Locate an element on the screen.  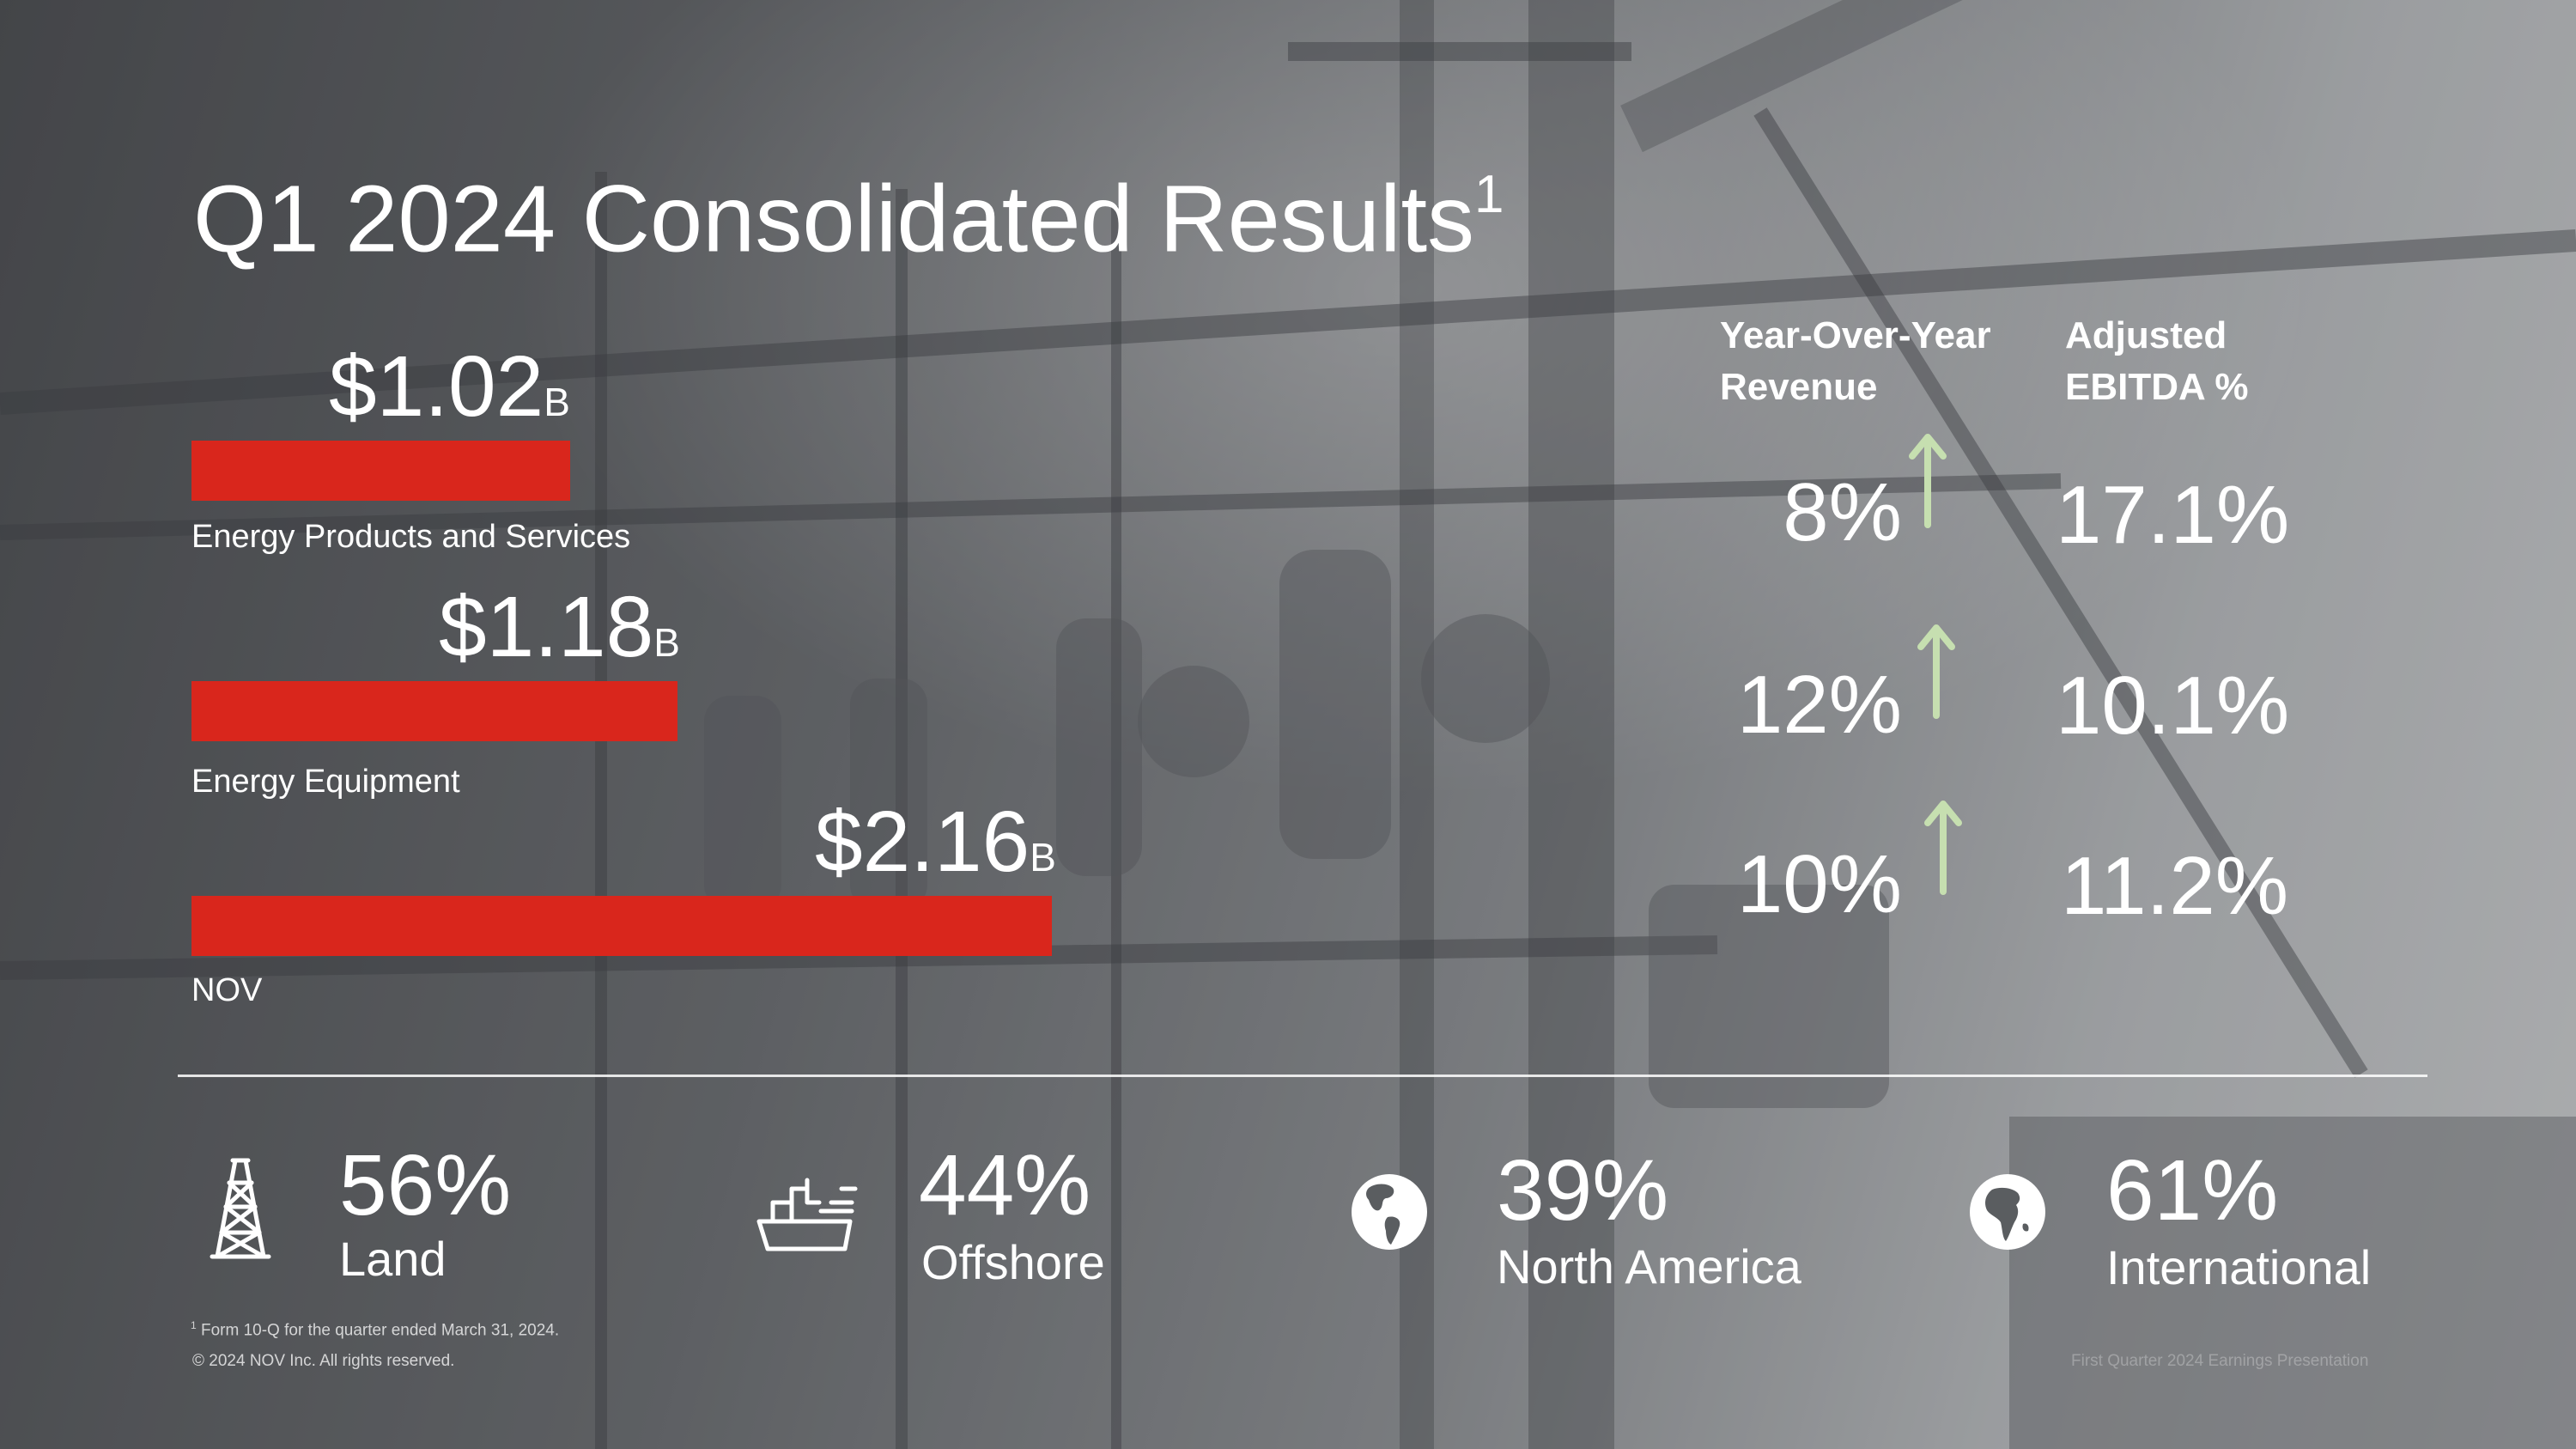
section-divider is located at coordinates (1302, 1076).